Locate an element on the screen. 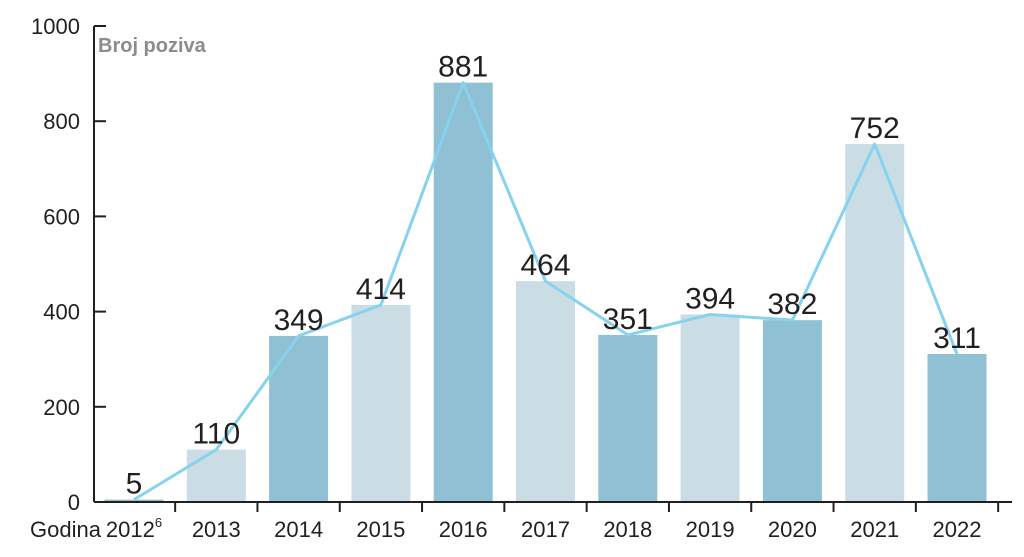  x-tick-label-2013: 2013 is located at coordinates (216, 529).